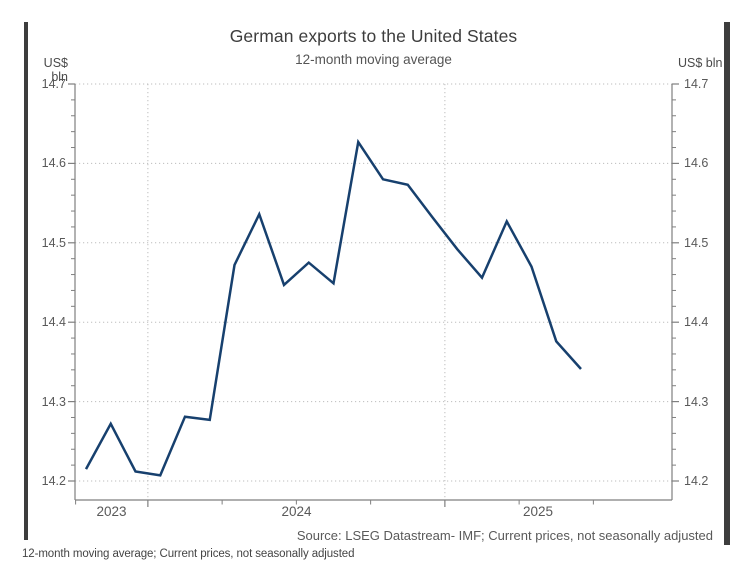 This screenshot has height=583, width=749. Describe the element at coordinates (53, 242) in the screenshot. I see `y-tick-label-left: 14.5` at that location.